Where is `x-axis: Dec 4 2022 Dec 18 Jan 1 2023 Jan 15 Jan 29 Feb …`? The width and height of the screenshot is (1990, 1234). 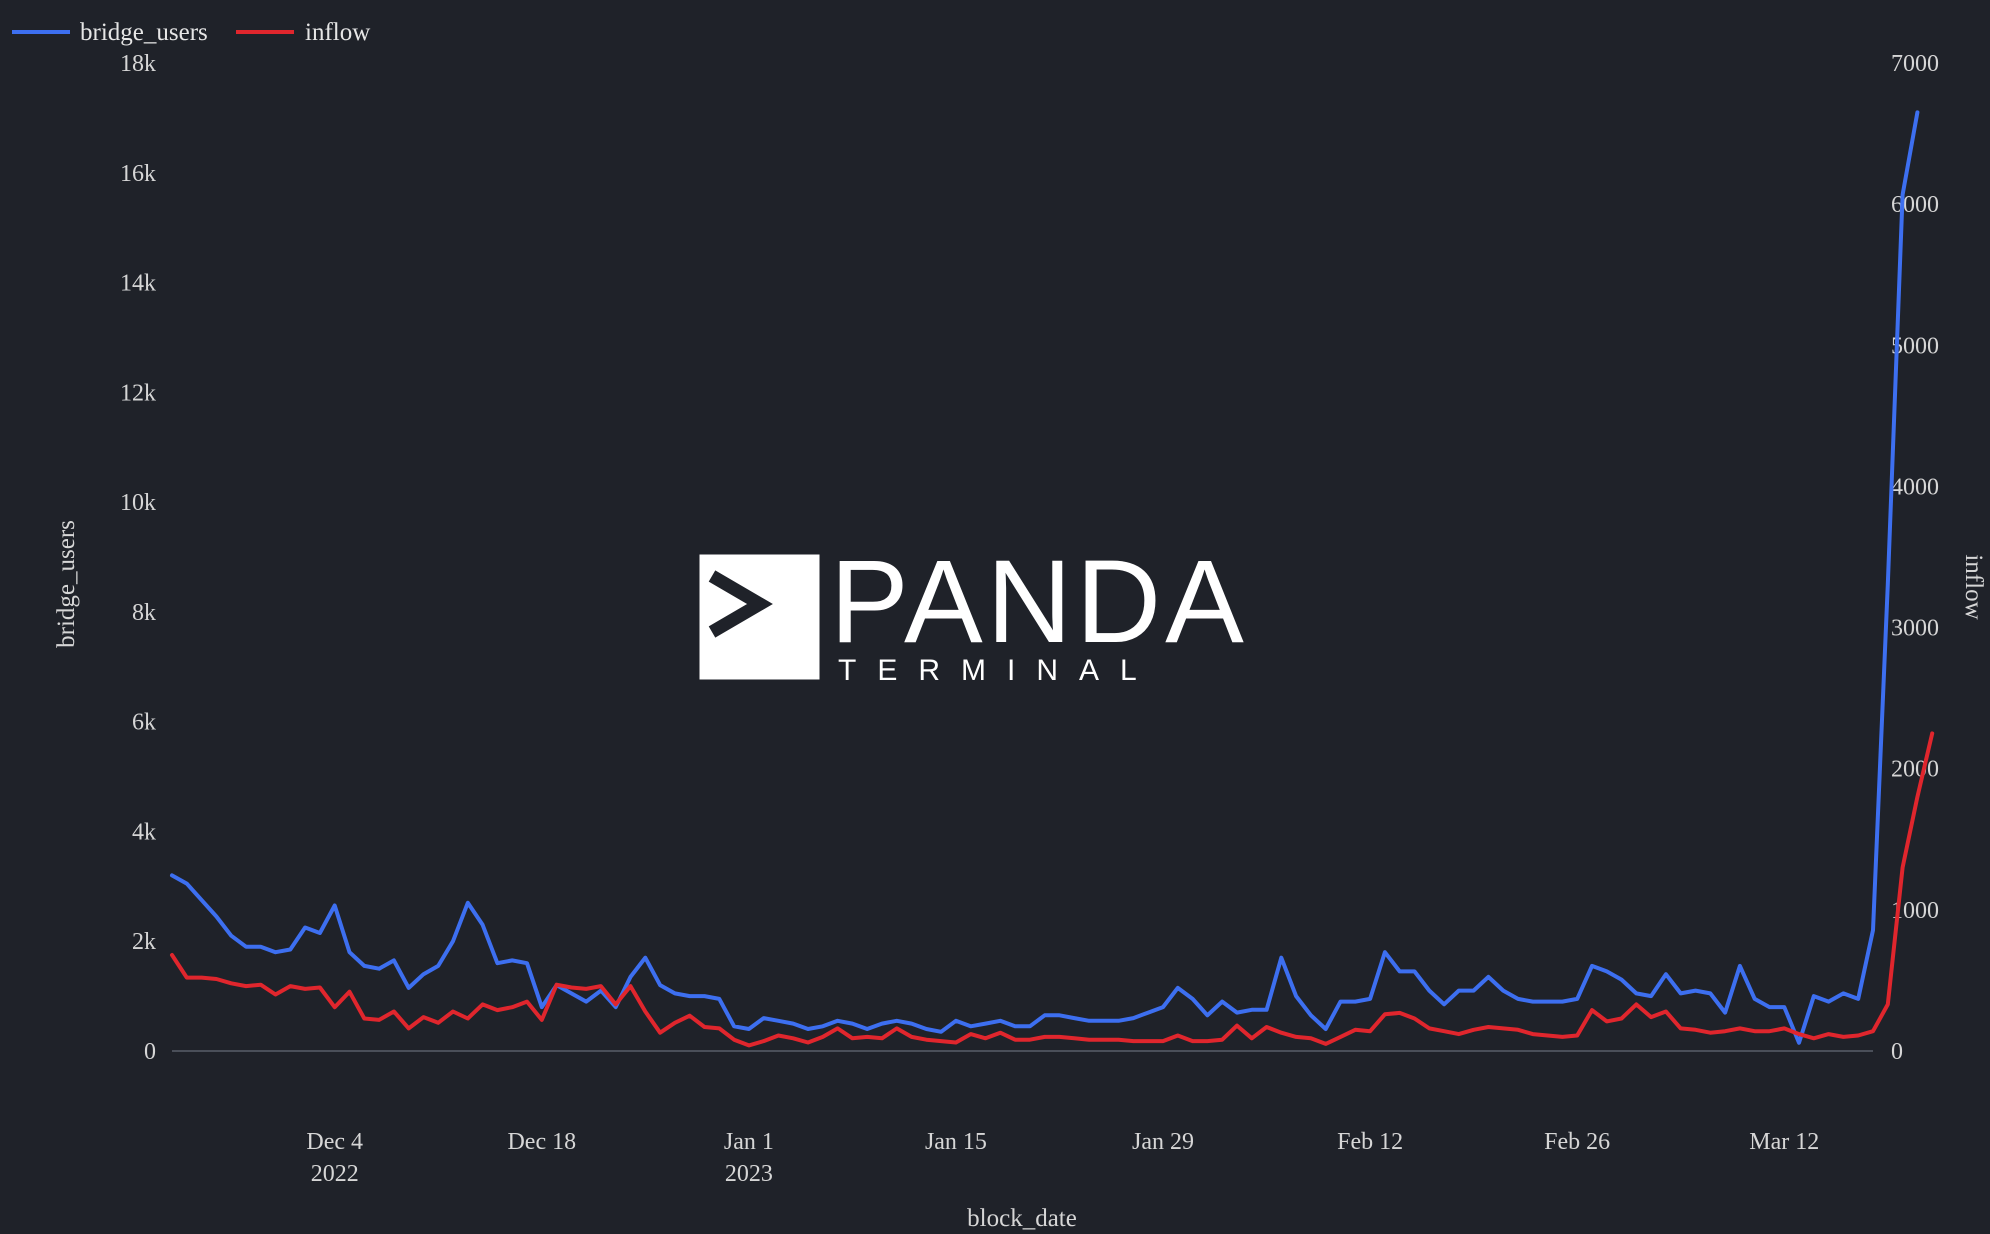
x-axis: Dec 4 2022 Dec 18 Jan 1 2023 Jan 15 Jan 29 Feb … is located at coordinates (1062, 1158).